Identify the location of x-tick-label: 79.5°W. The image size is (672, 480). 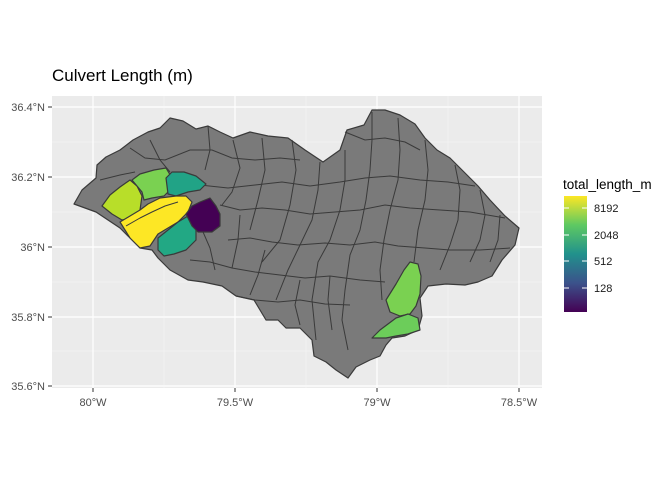
(235, 403).